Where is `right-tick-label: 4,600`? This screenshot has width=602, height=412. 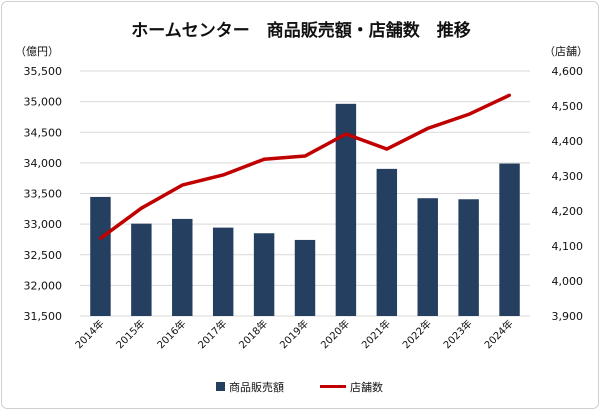 right-tick-label: 4,600 is located at coordinates (568, 71).